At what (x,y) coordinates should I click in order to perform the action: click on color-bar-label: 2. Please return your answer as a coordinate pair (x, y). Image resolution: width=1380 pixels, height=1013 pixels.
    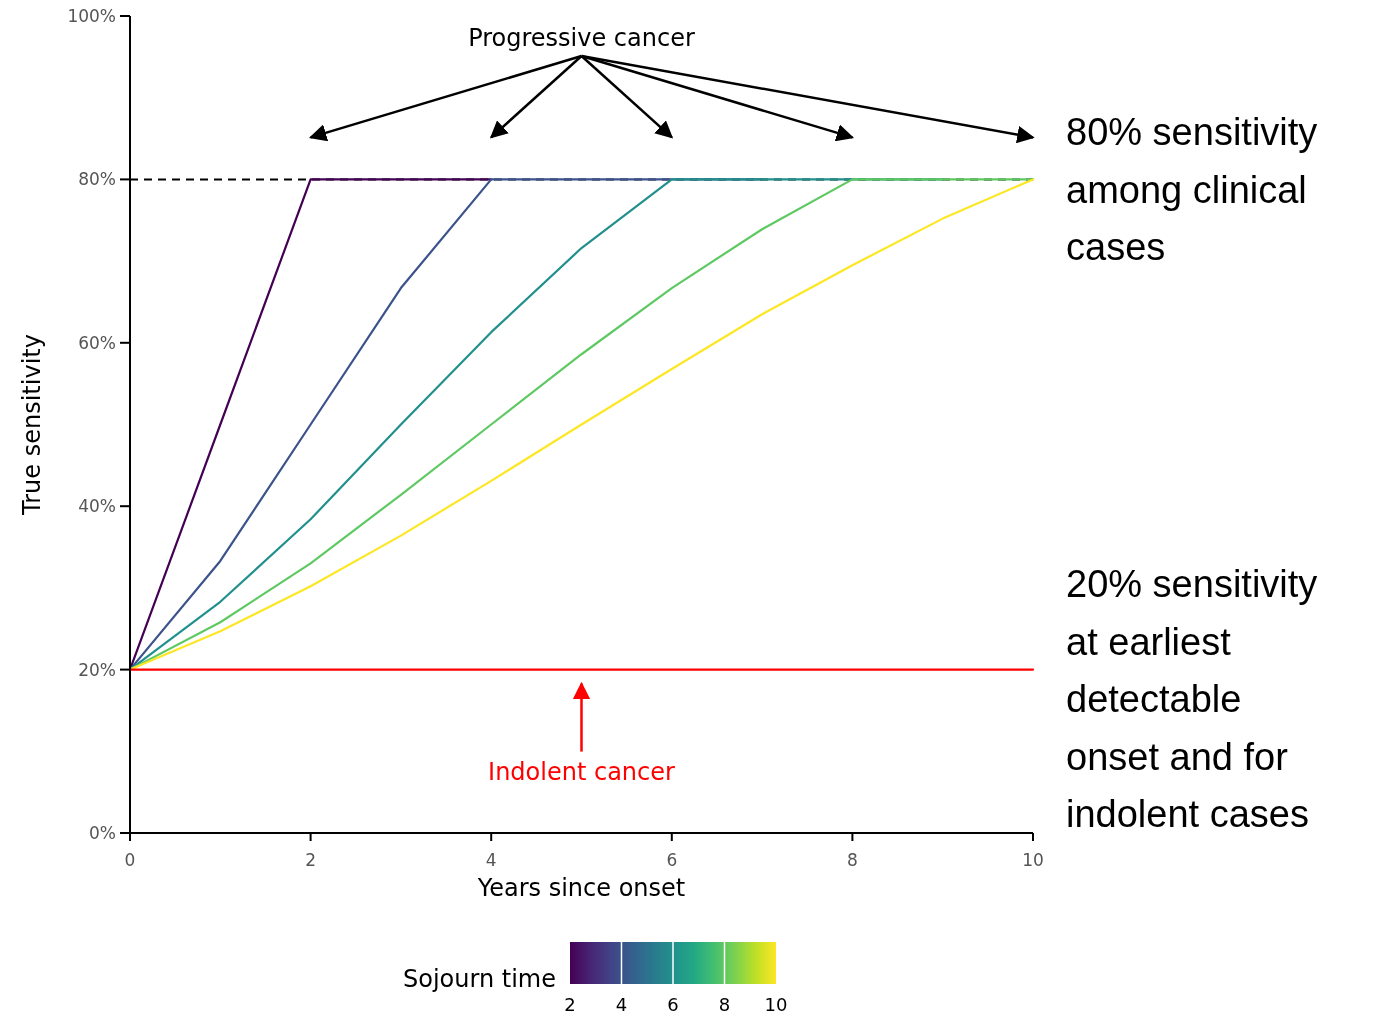
    Looking at the image, I should click on (570, 1003).